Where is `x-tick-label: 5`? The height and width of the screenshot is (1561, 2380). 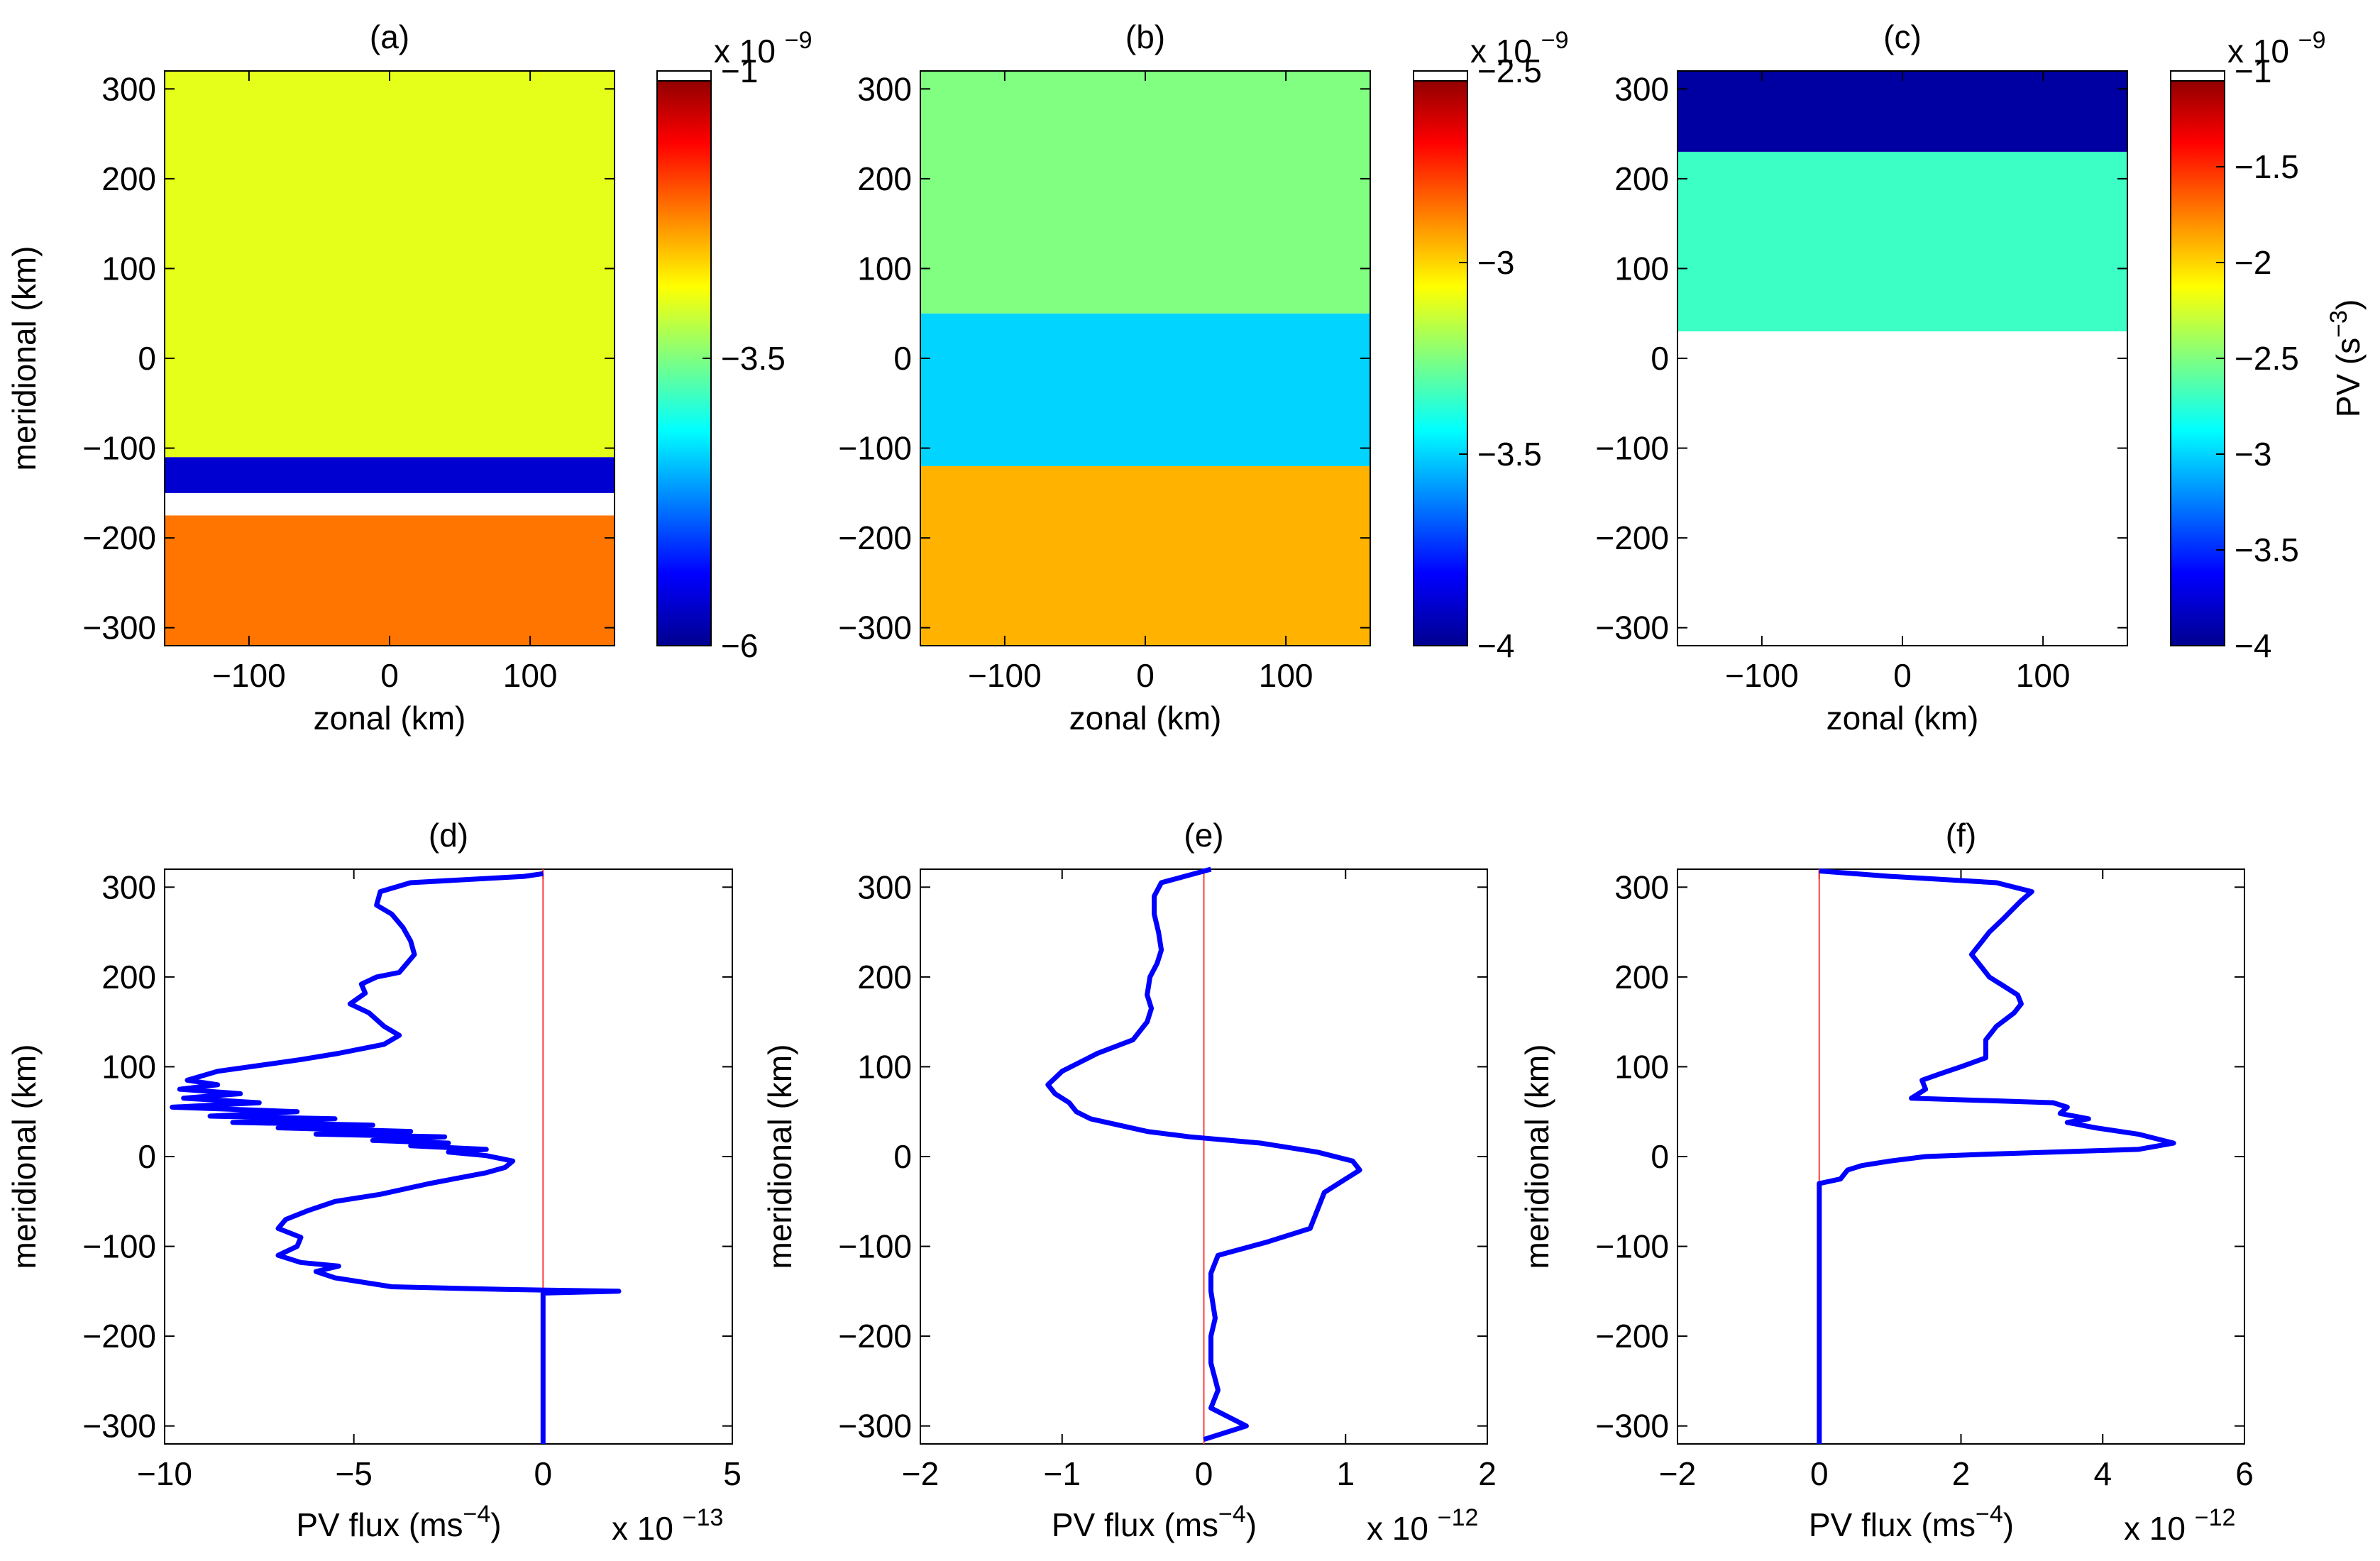 x-tick-label: 5 is located at coordinates (733, 1474).